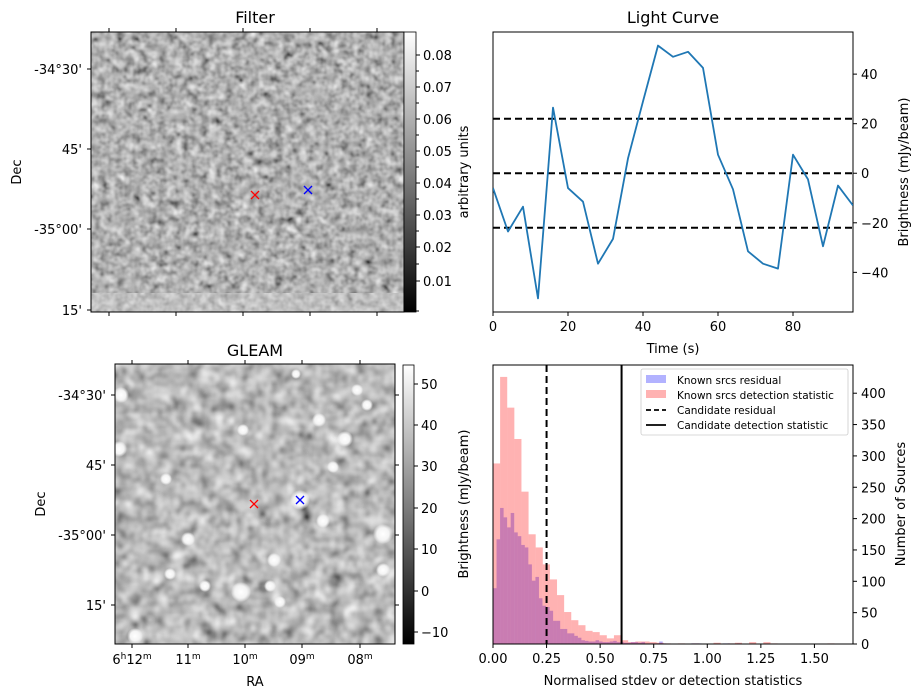 Image resolution: width=921 pixels, height=699 pixels. What do you see at coordinates (58, 230) in the screenshot?
I see `dec-tick-label: -35°00'` at bounding box center [58, 230].